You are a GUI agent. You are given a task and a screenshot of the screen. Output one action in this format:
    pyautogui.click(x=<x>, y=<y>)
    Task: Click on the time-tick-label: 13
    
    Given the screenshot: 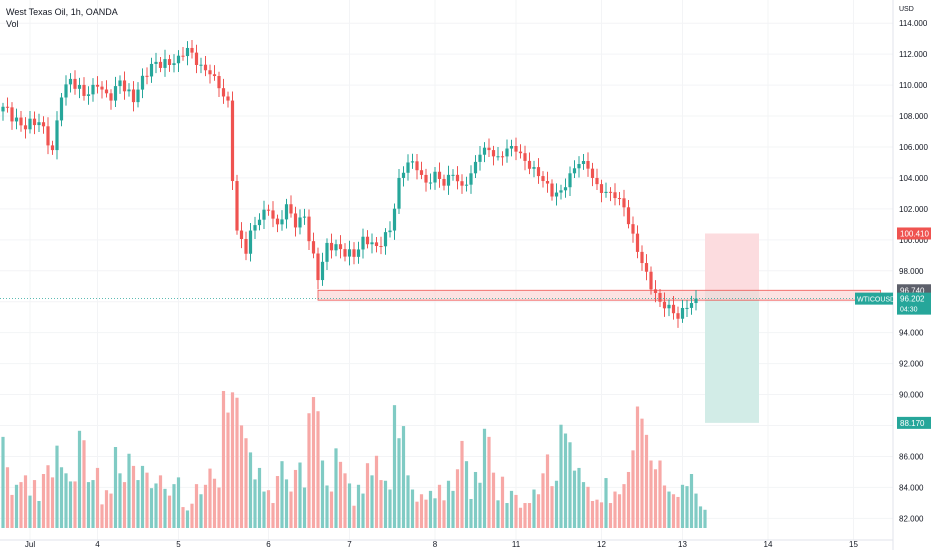 What is the action you would take?
    pyautogui.click(x=682, y=544)
    